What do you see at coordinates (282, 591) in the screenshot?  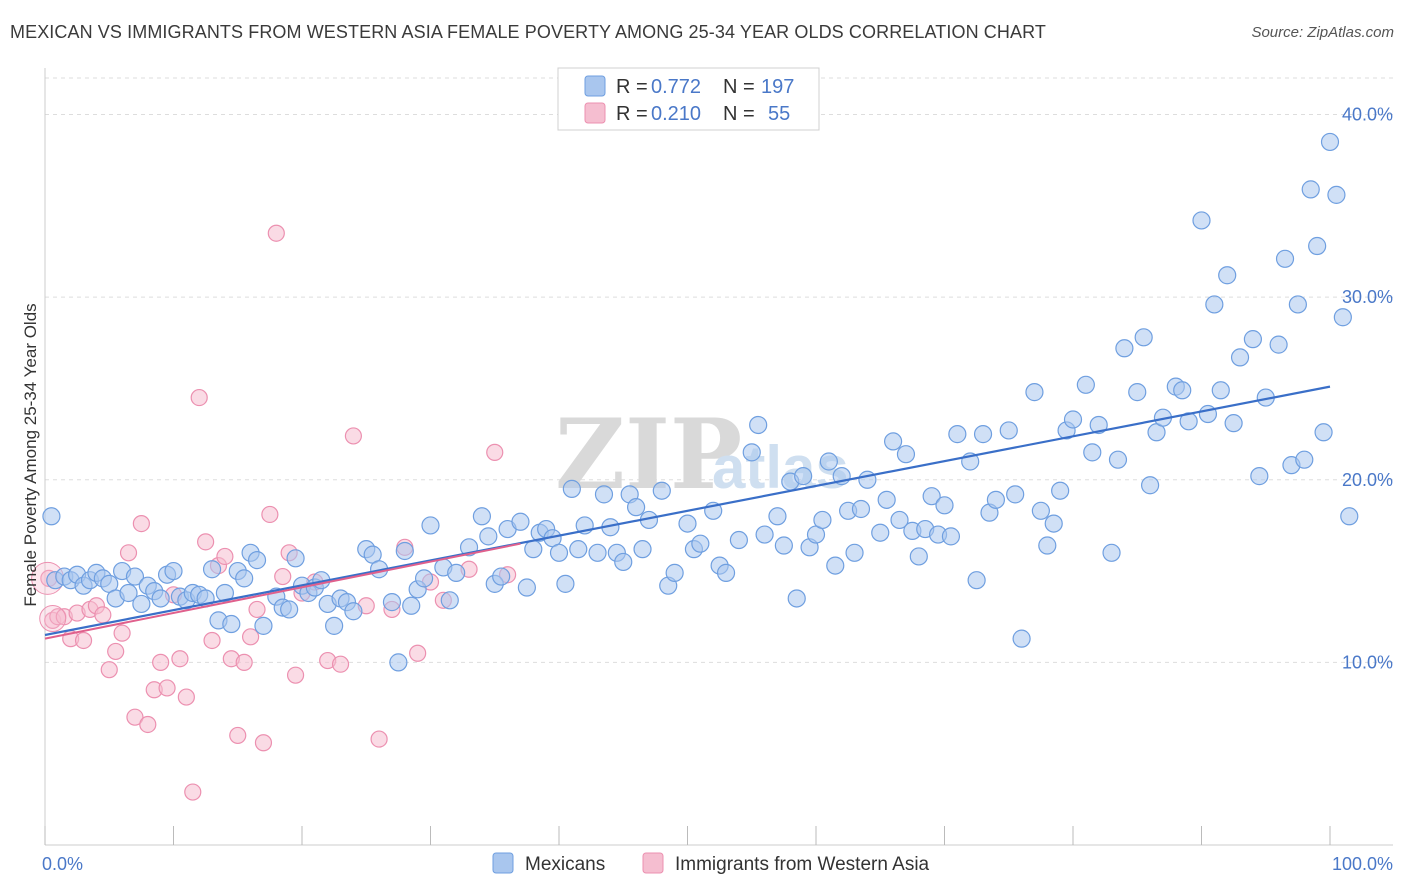 I see `immigrants-trend-line` at bounding box center [282, 591].